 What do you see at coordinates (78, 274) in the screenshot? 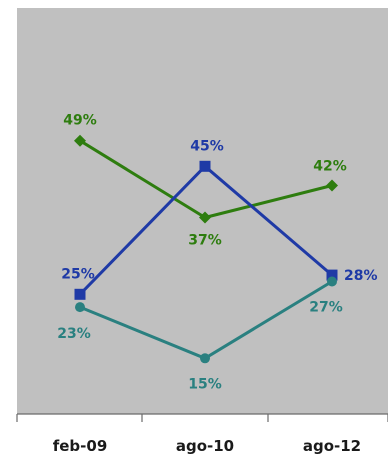
I see `series-1-label-0: 25%` at bounding box center [78, 274].